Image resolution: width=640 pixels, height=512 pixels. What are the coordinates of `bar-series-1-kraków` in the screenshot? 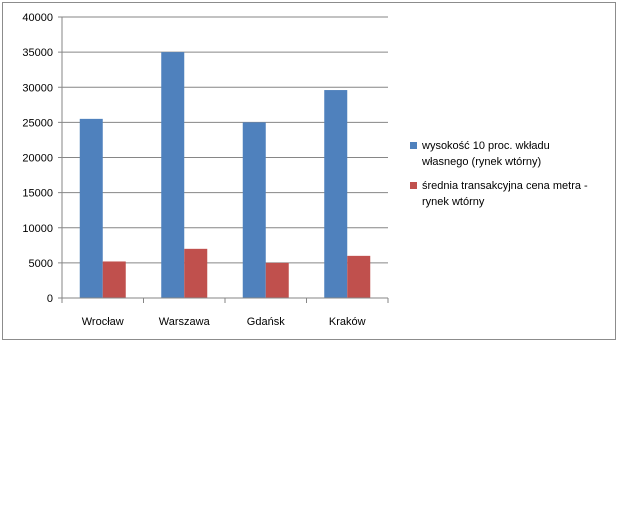 It's located at (336, 194).